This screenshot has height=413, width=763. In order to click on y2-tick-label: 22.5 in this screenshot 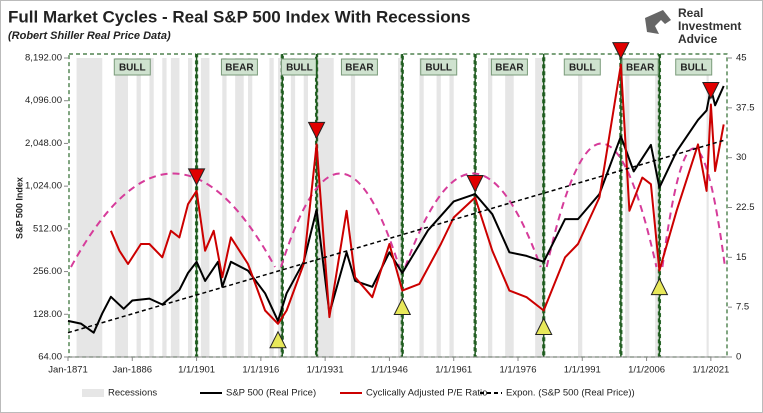, I will do `click(745, 207)`.